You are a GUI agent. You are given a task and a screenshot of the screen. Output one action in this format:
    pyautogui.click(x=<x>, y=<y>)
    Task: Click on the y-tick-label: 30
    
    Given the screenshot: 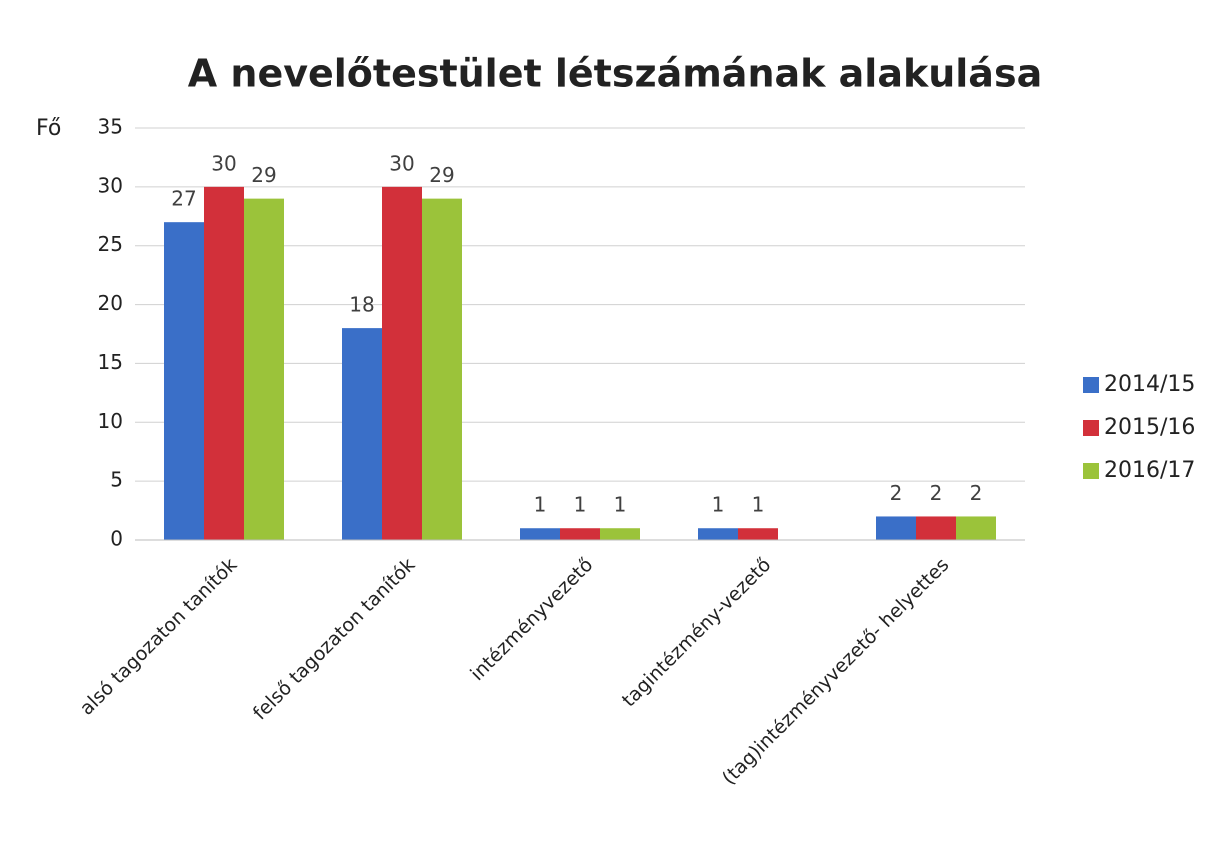 What is the action you would take?
    pyautogui.click(x=110, y=185)
    